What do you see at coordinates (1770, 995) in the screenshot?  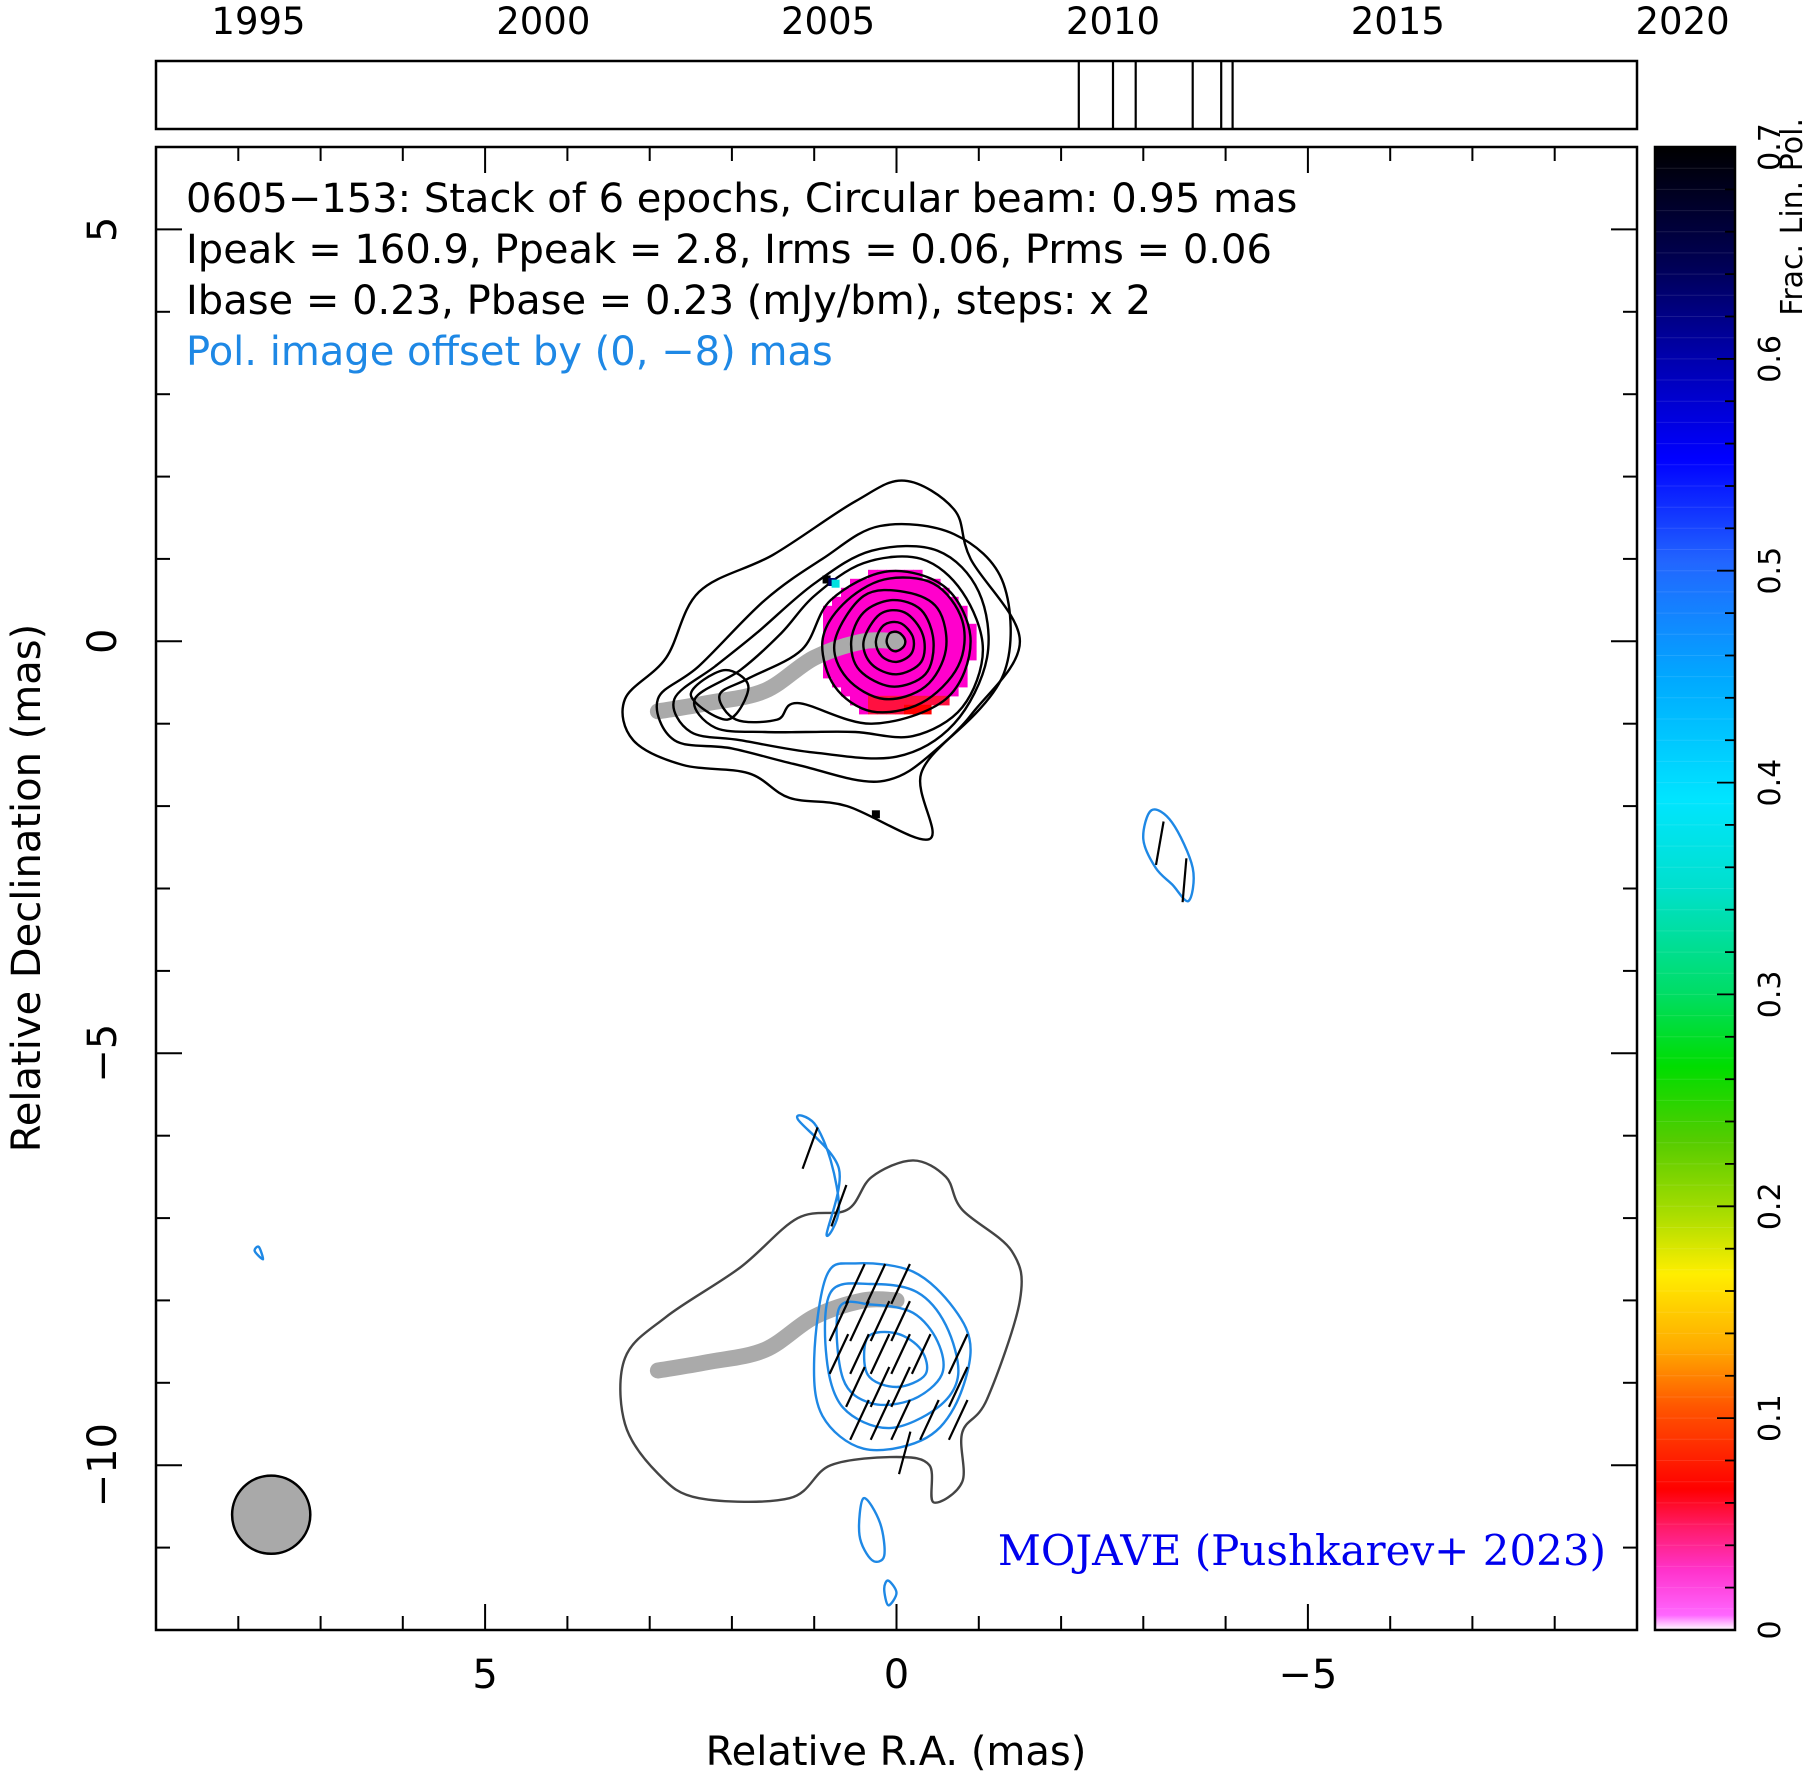 I see `colorbar-tick-label-3: 0.3` at bounding box center [1770, 995].